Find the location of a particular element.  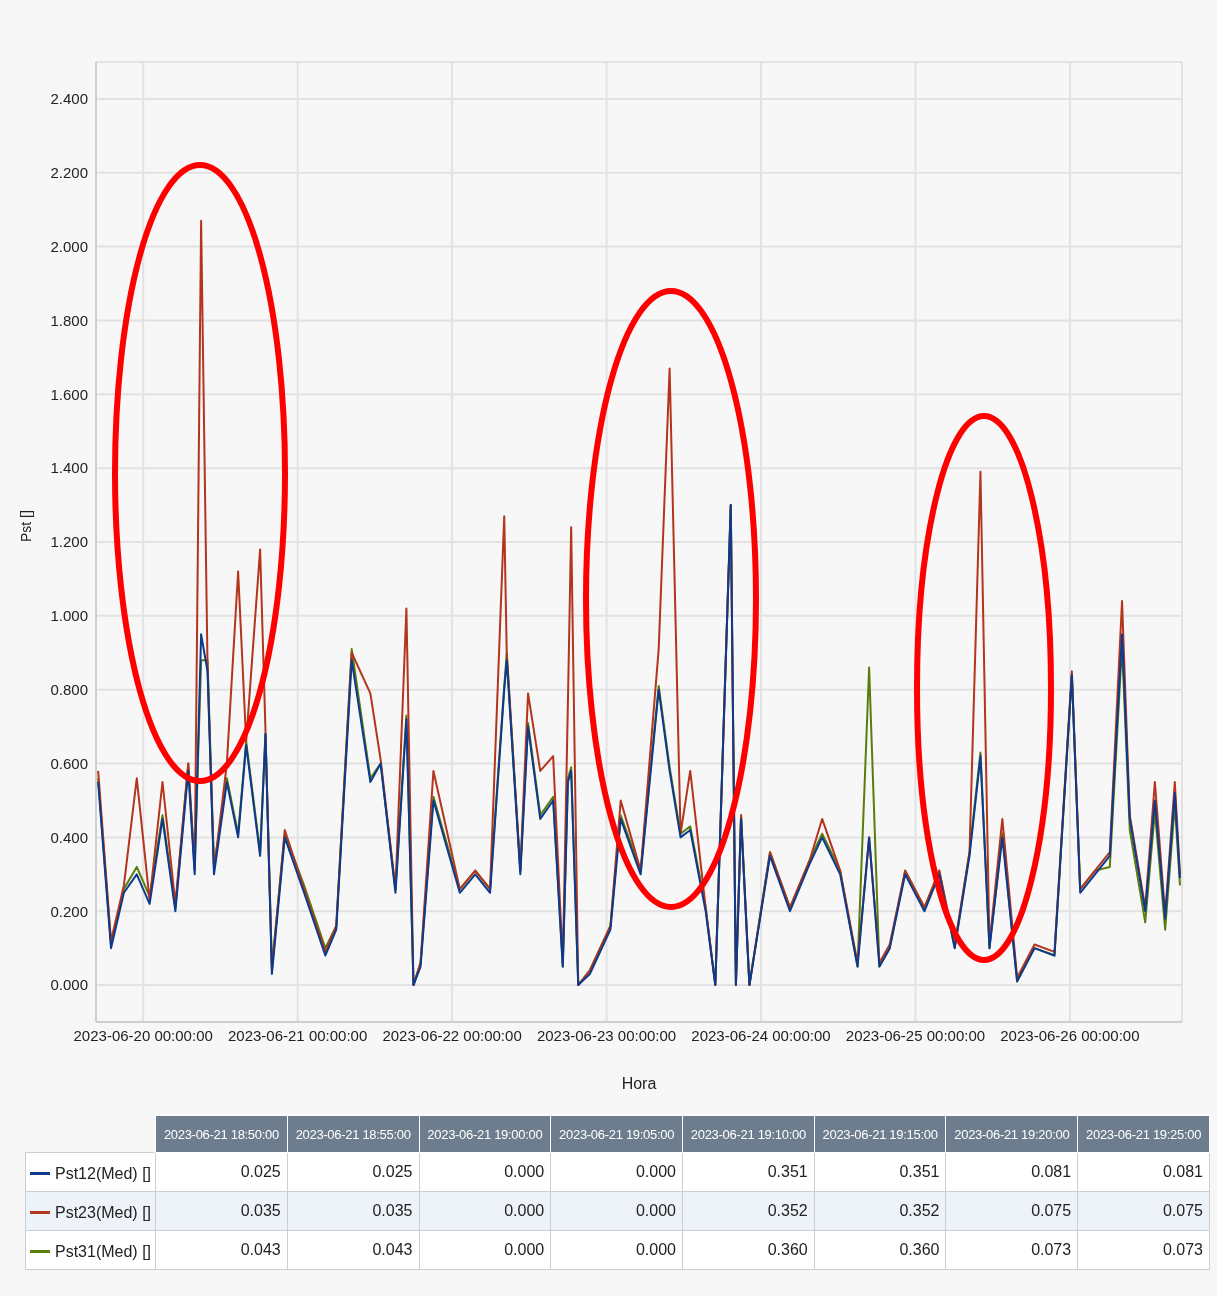

y-tick-label: 1.200 is located at coordinates (69, 542).